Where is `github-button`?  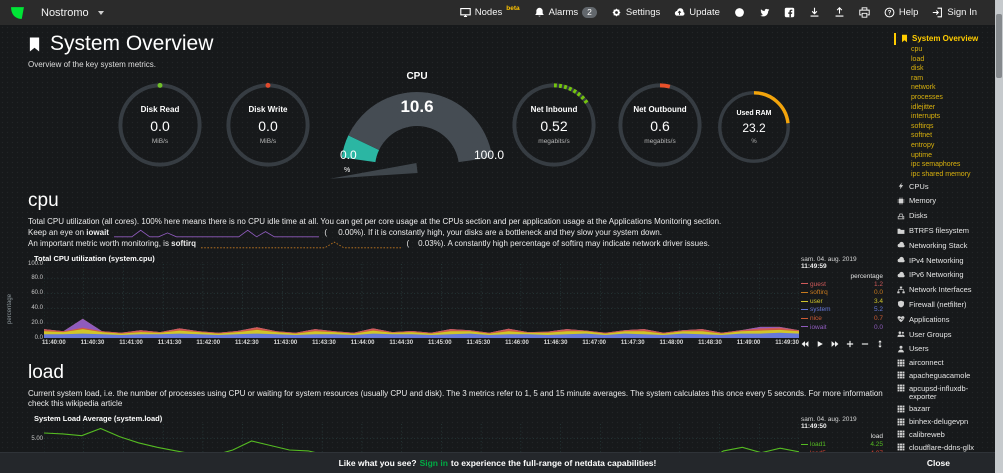 github-button is located at coordinates (739, 12).